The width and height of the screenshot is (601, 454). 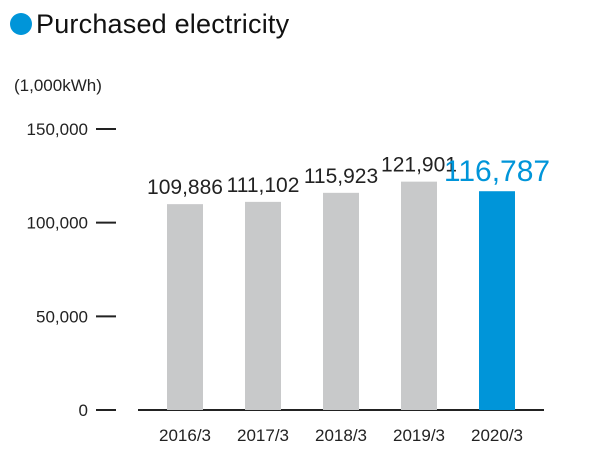 What do you see at coordinates (341, 435) in the screenshot?
I see `x-tick-label: 2018/3` at bounding box center [341, 435].